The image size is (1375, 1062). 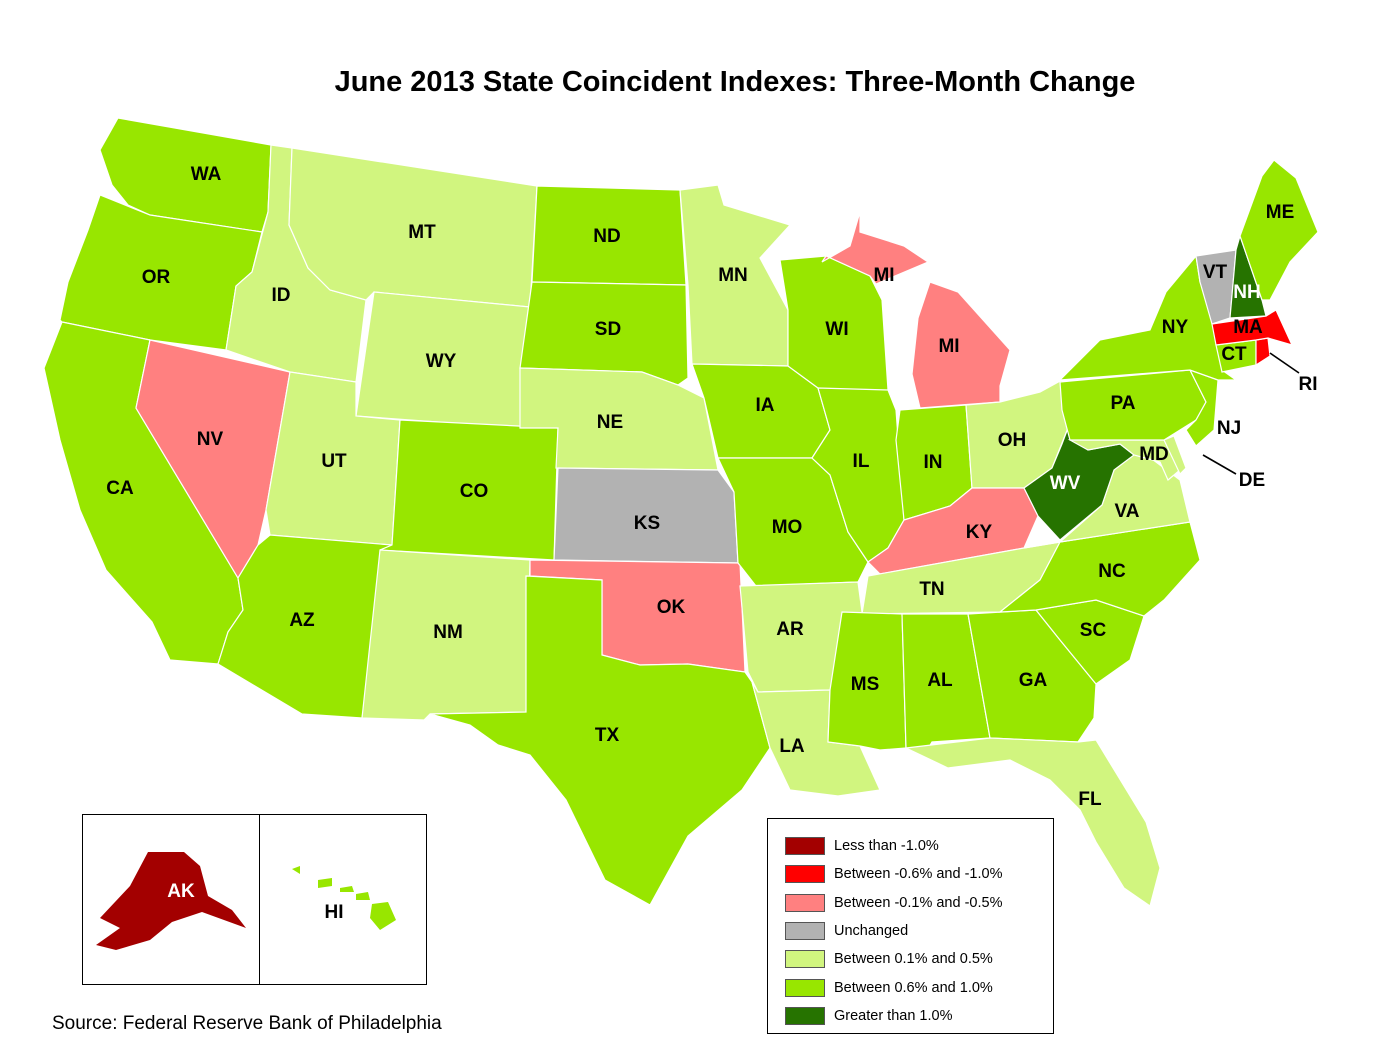 I want to click on state-label-ma: MA, so click(x=1248, y=327).